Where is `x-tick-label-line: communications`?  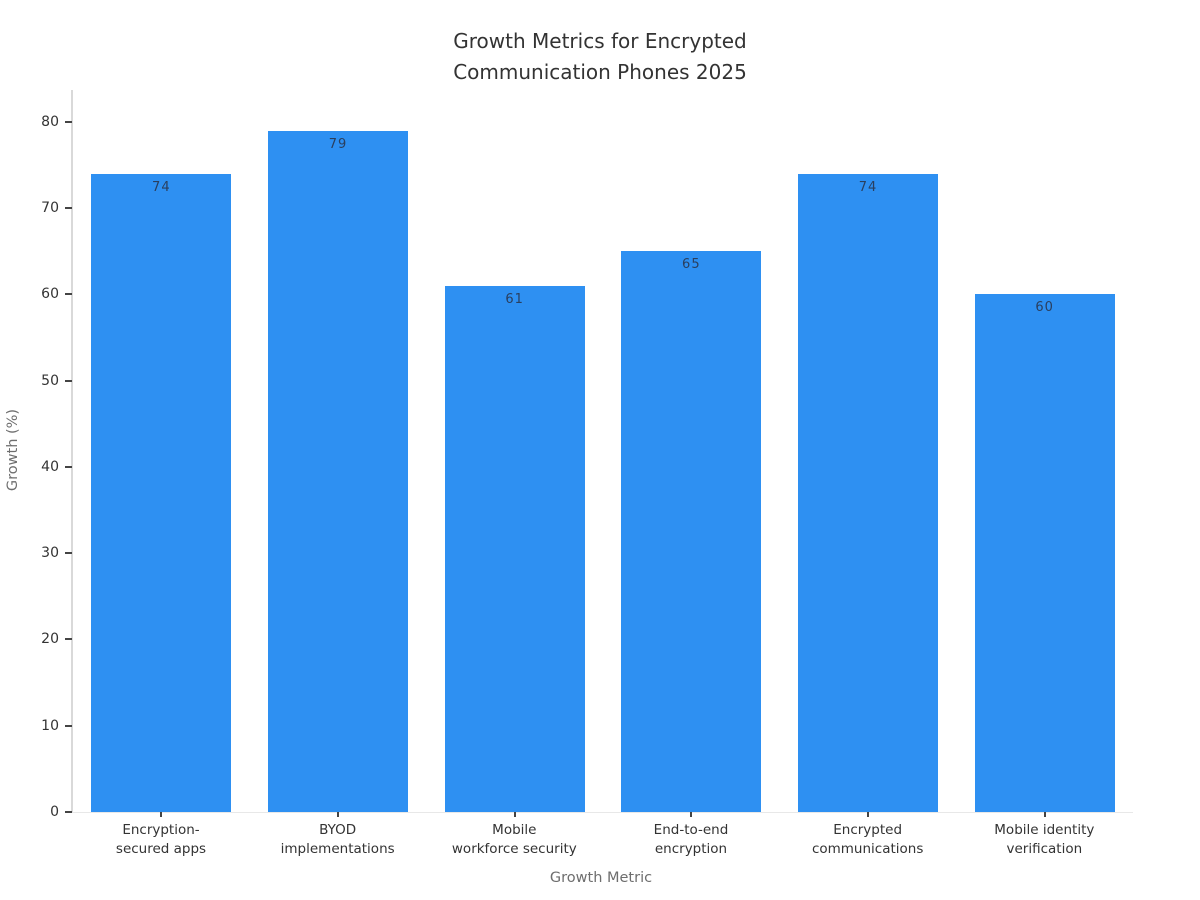
x-tick-label-line: communications is located at coordinates (867, 849).